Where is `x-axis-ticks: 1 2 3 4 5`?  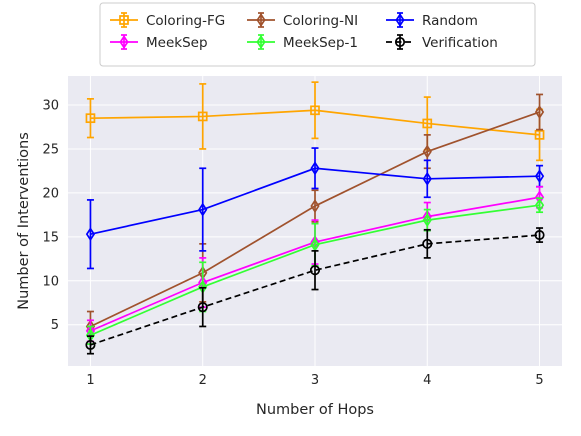
x-axis-ticks: 1 2 3 4 5 is located at coordinates (314, 380).